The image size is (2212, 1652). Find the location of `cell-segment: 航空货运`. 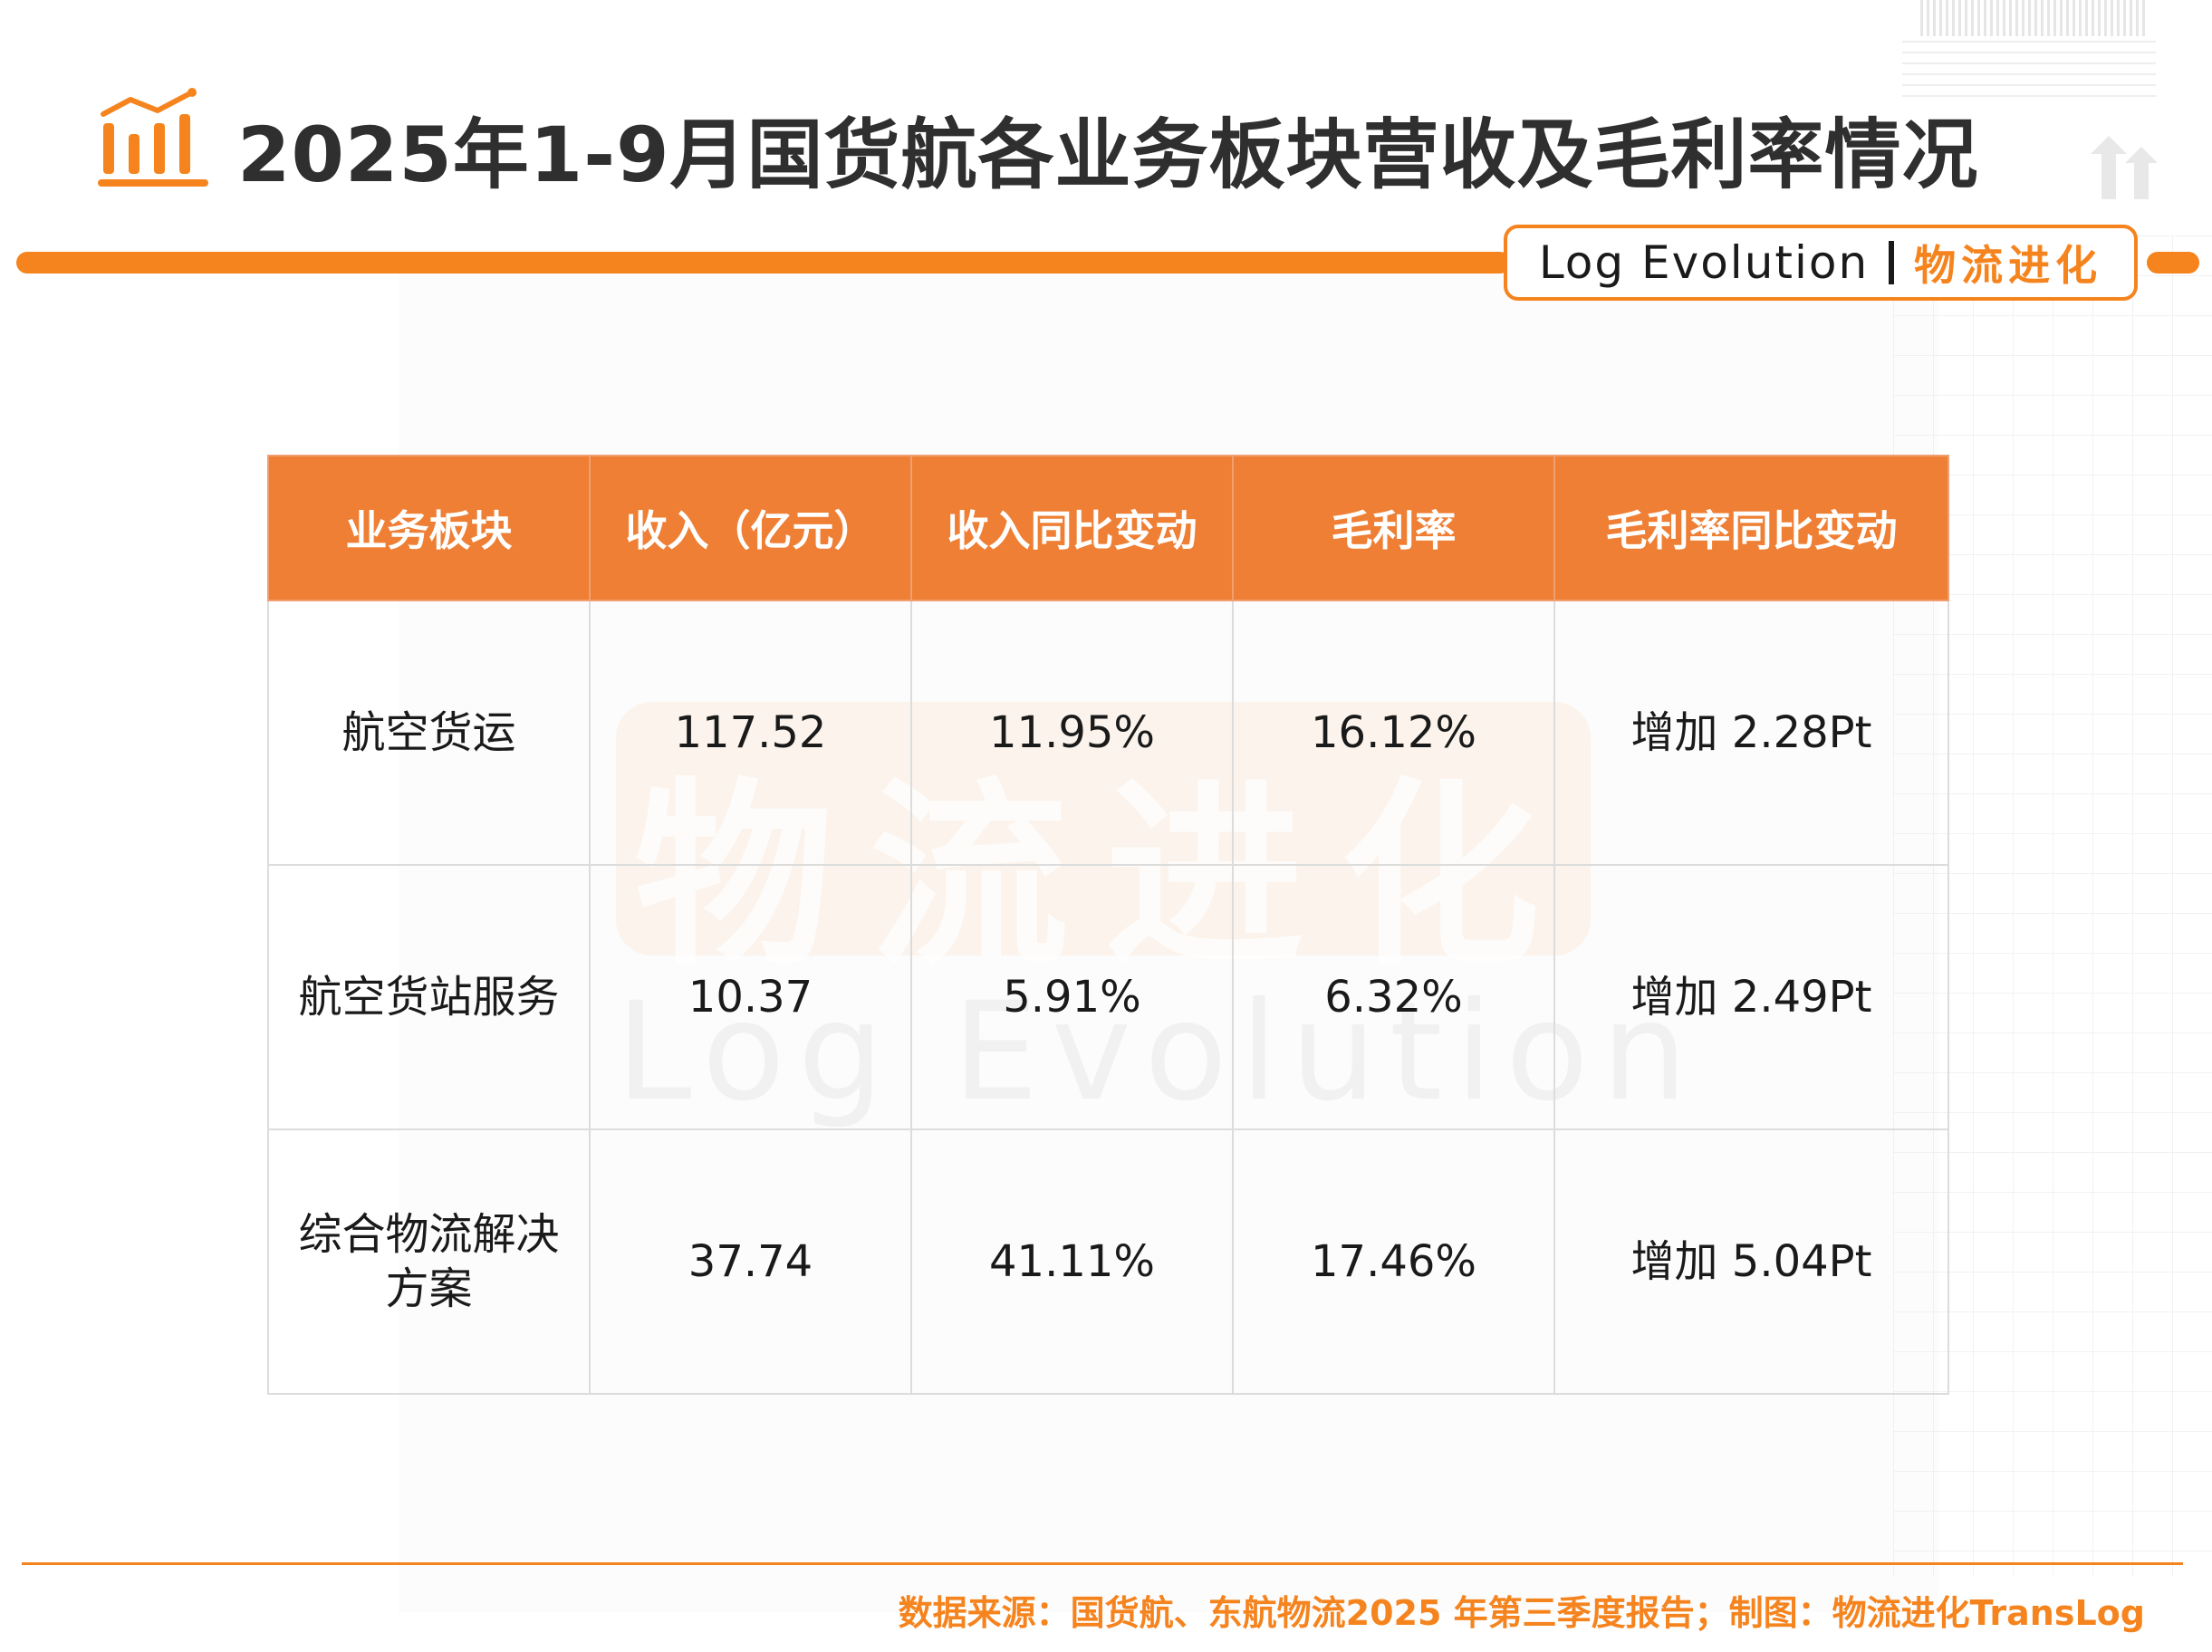

cell-segment: 航空货运 is located at coordinates (429, 733).